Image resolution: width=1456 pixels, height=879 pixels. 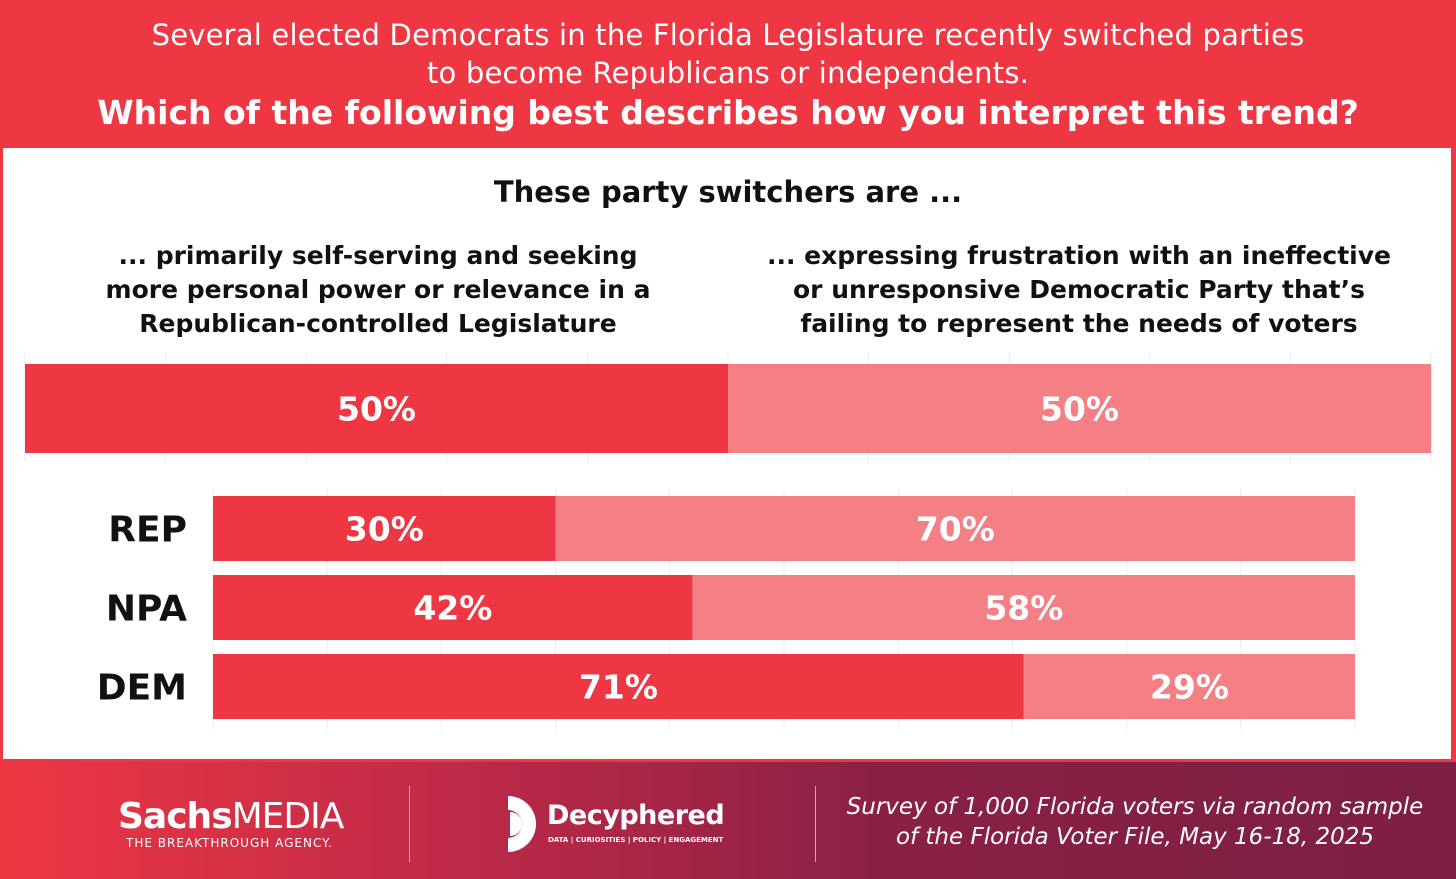 I want to click on decyphered-tagline: DATA | CURIOSITIES | POLICY | ENGAGEMENT, so click(x=636, y=840).